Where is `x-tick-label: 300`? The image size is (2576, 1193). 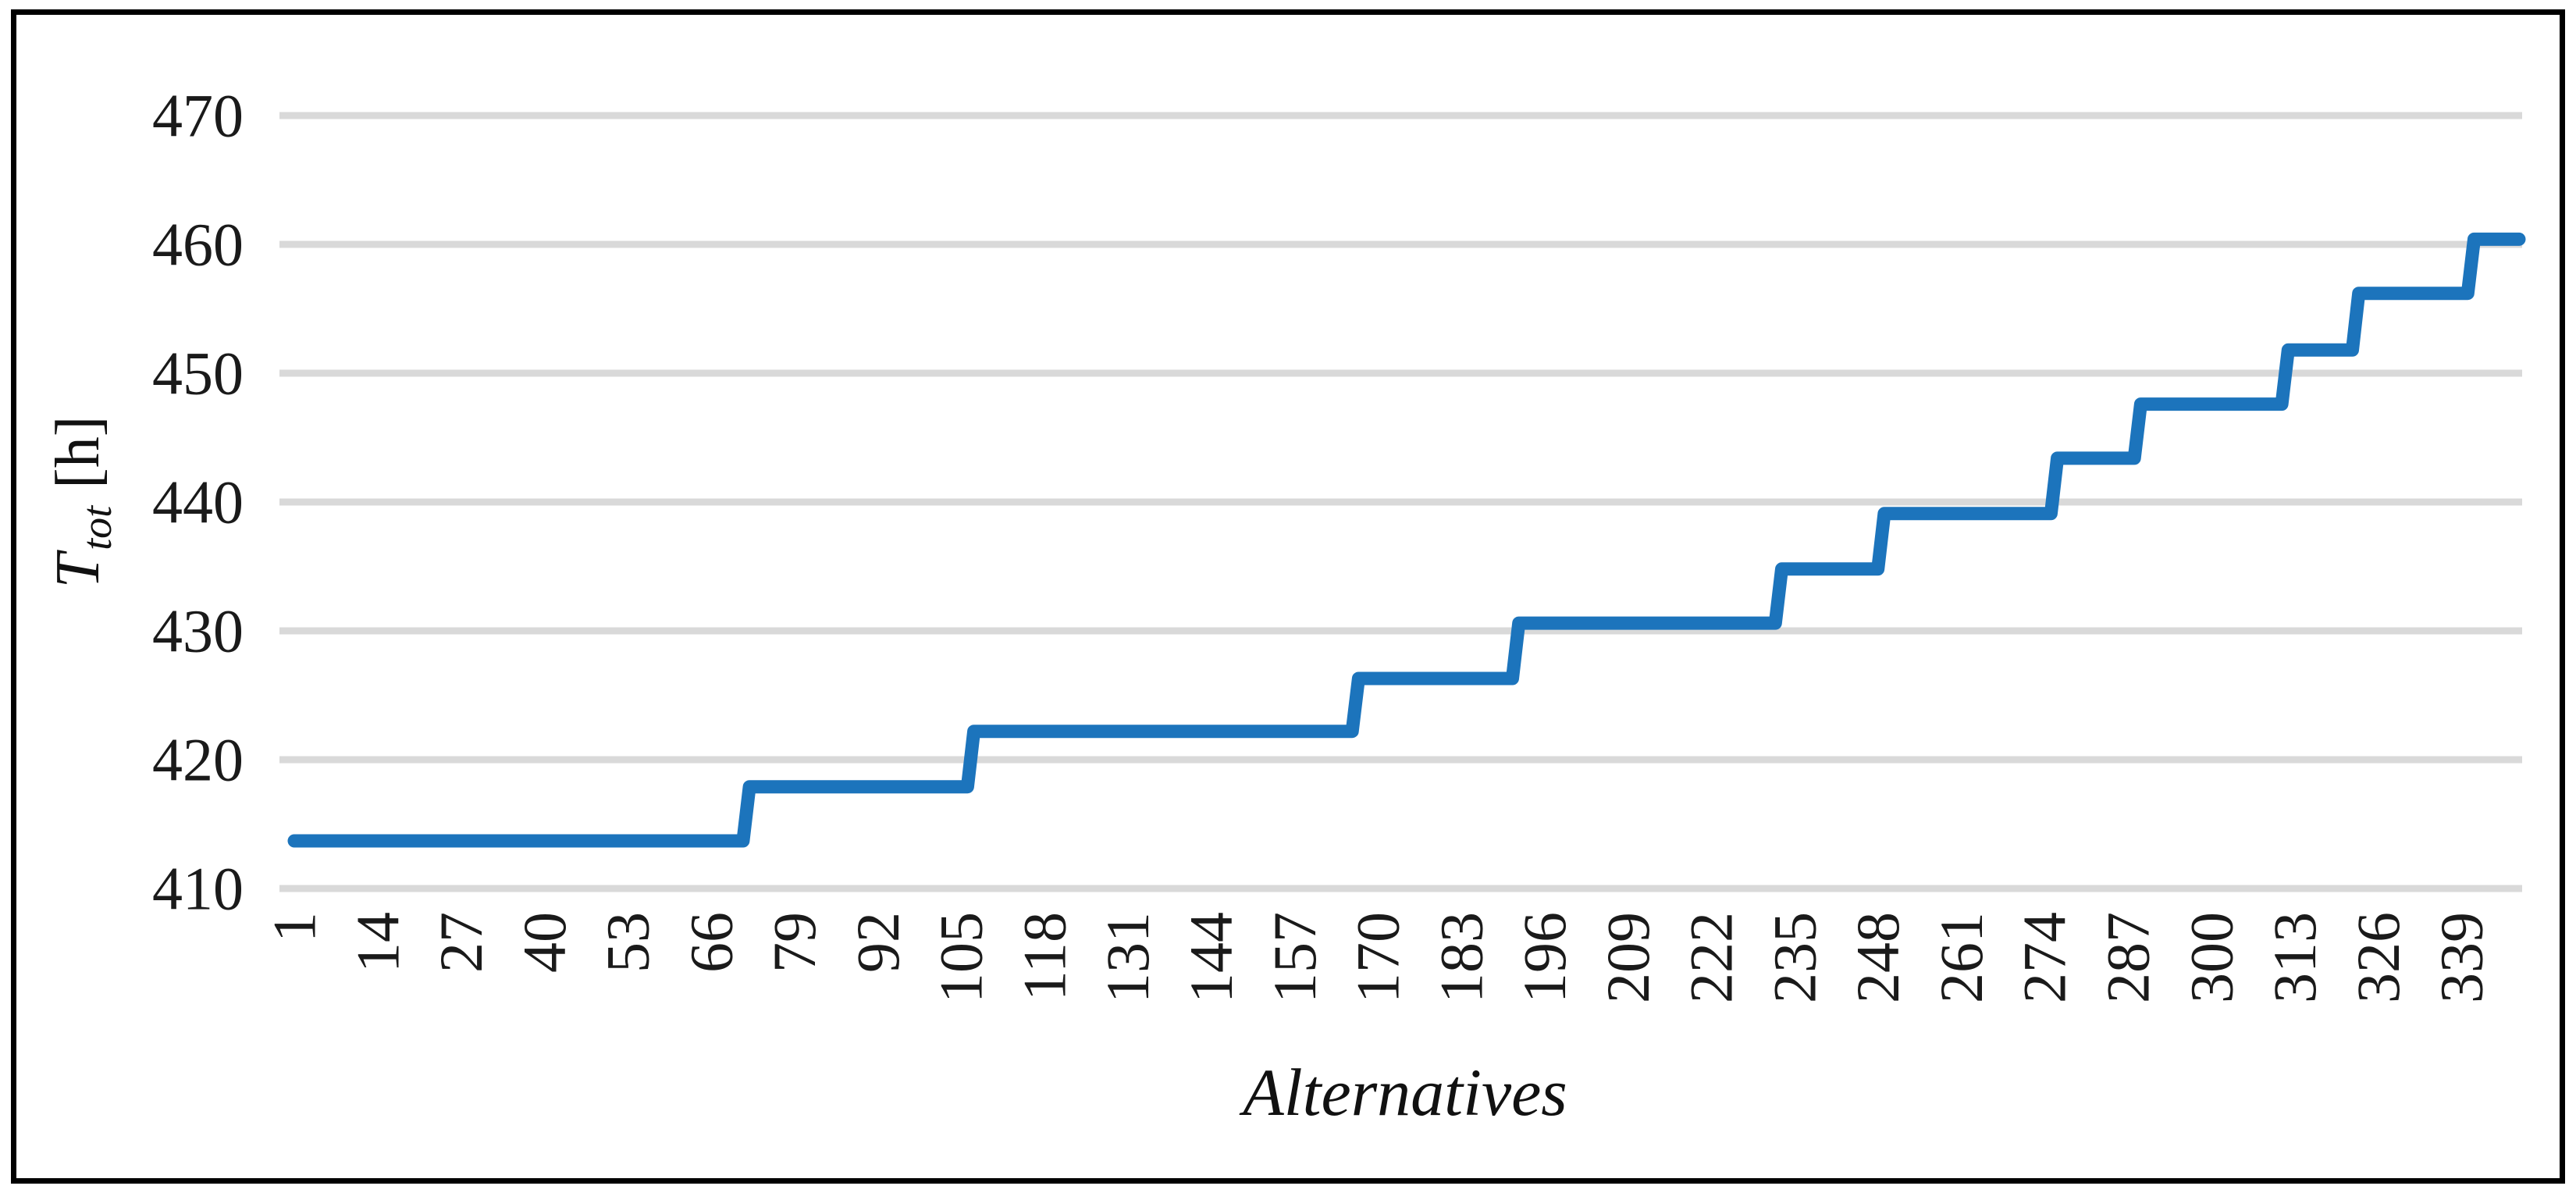
x-tick-label: 300 is located at coordinates (2211, 957).